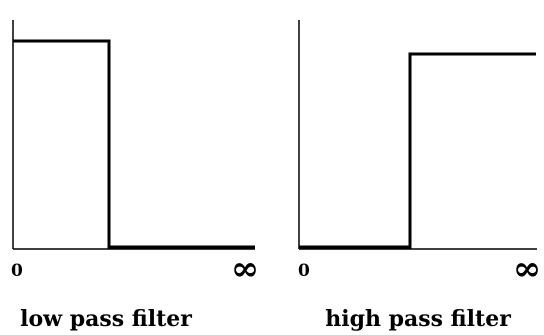 The width and height of the screenshot is (544, 335). What do you see at coordinates (17, 271) in the screenshot?
I see `low-pass-origin-label: 0` at bounding box center [17, 271].